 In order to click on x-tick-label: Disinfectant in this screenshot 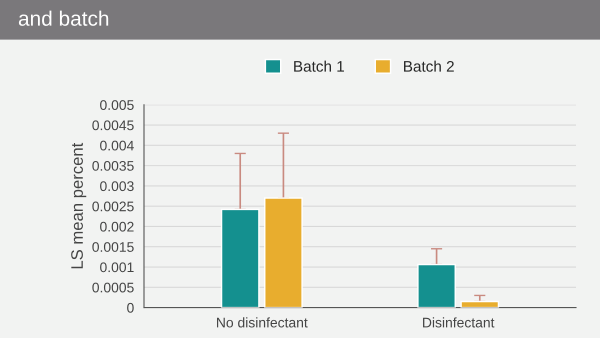, I will do `click(458, 322)`.